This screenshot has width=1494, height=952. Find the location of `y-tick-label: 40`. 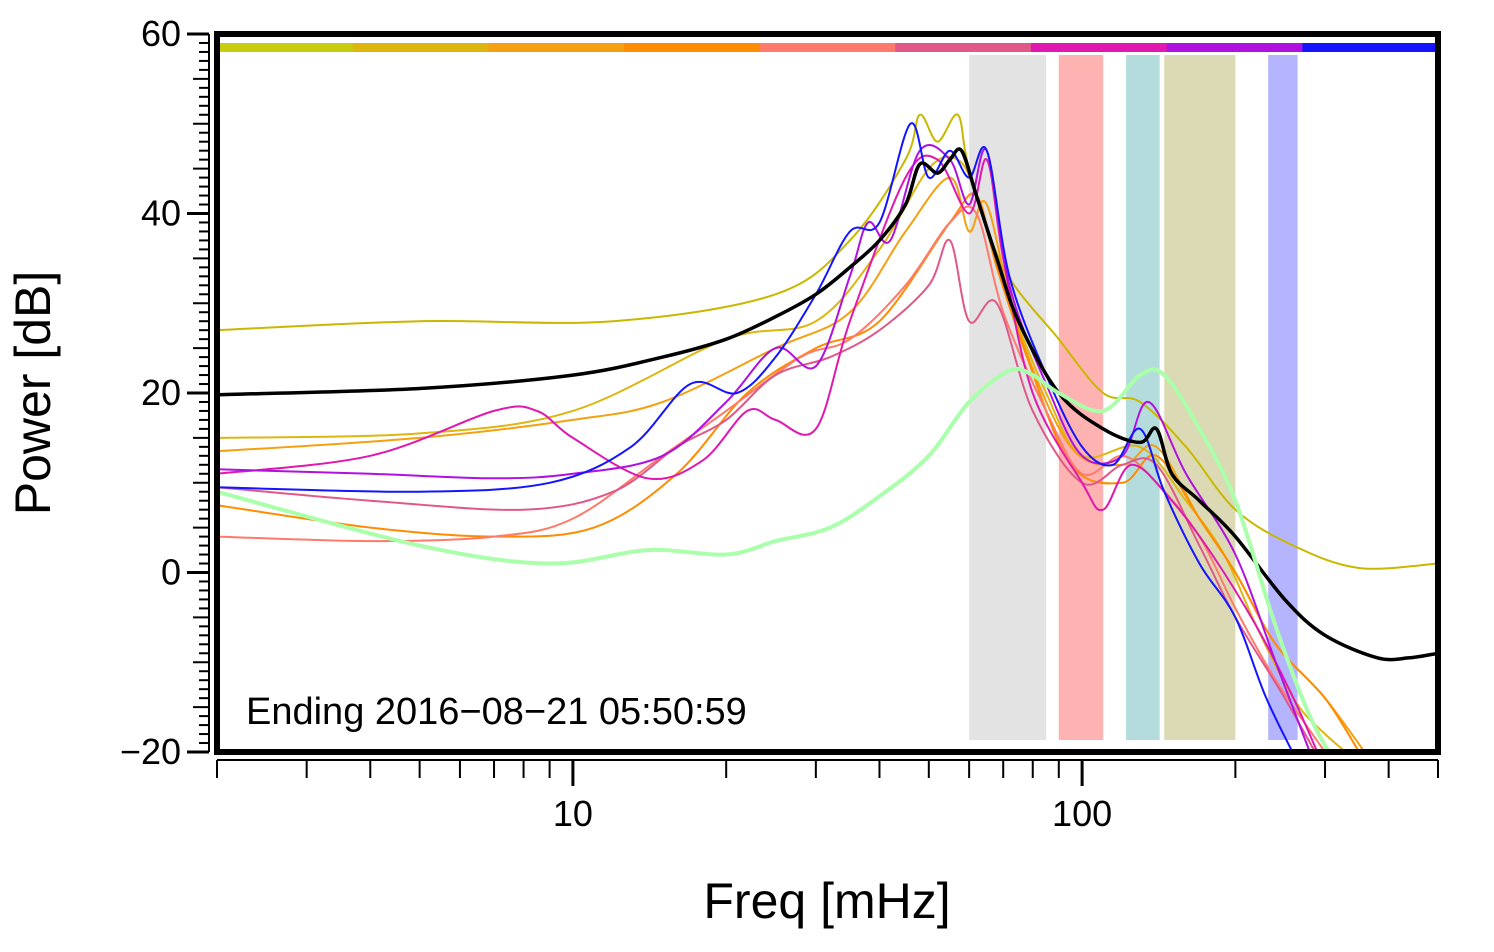

y-tick-label: 40 is located at coordinates (161, 213).